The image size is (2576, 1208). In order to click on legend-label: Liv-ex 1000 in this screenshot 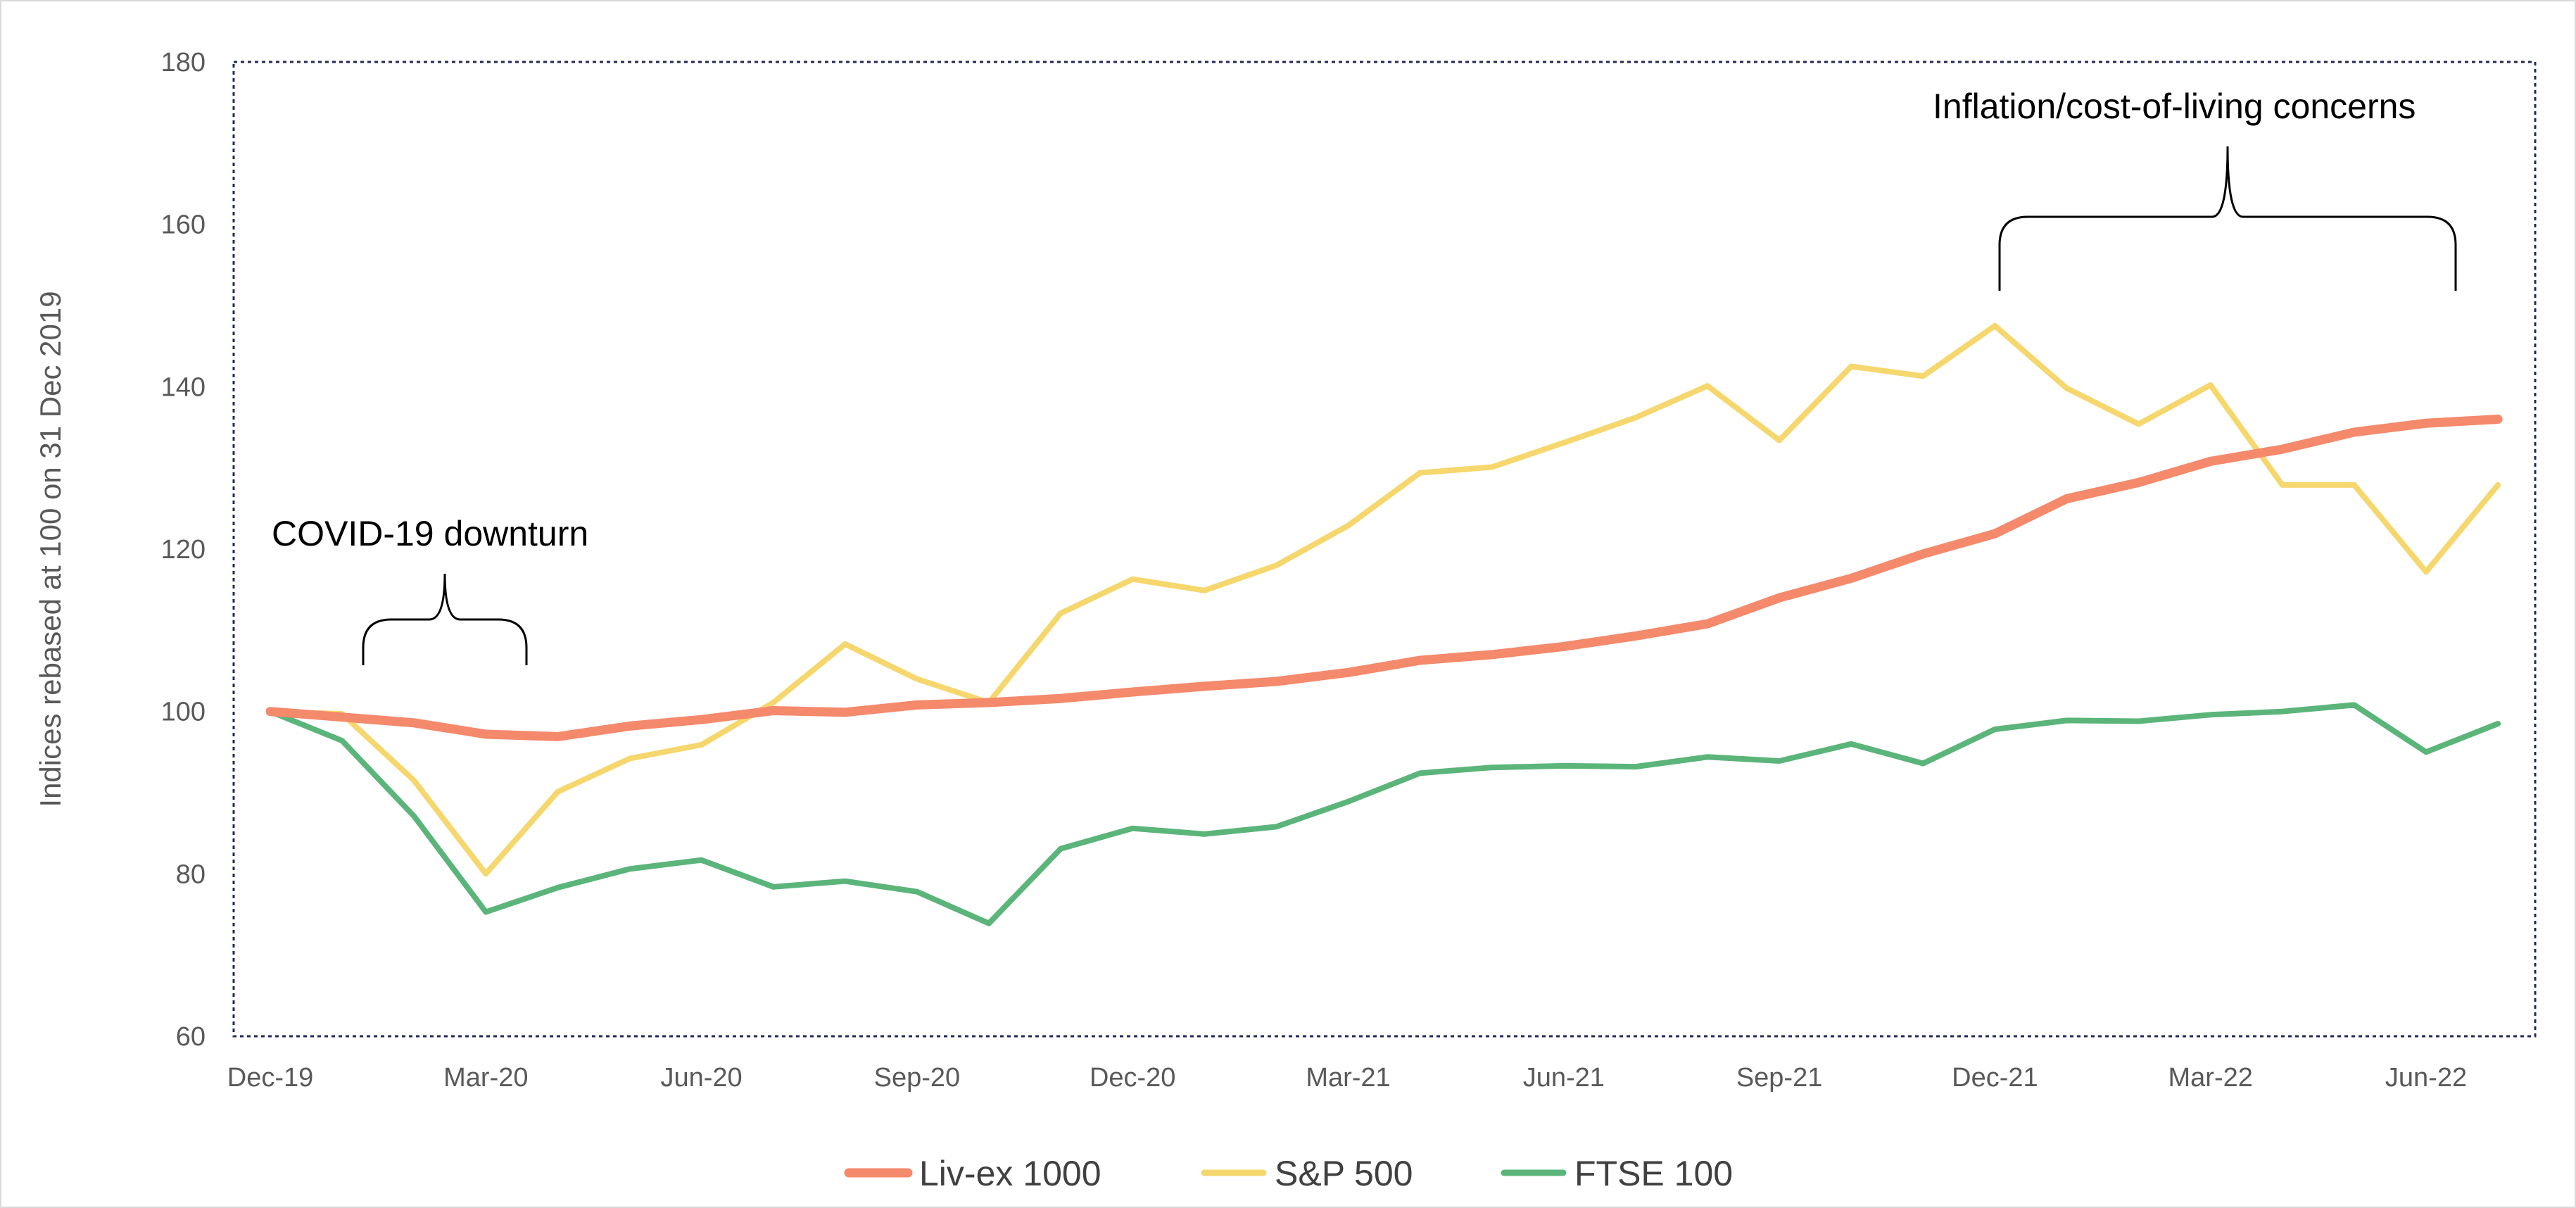, I will do `click(1010, 1173)`.